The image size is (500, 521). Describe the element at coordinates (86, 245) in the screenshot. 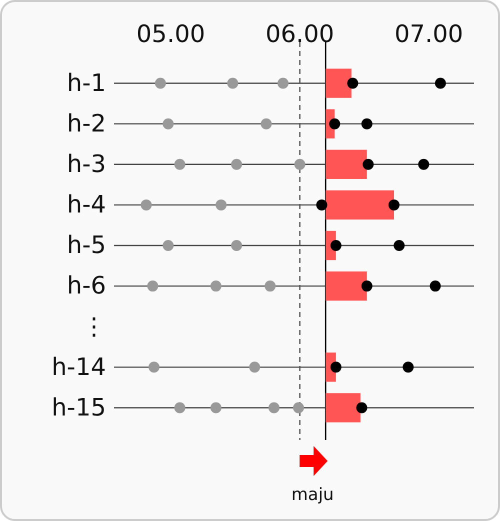

I see `y-tick-label: h-5` at that location.